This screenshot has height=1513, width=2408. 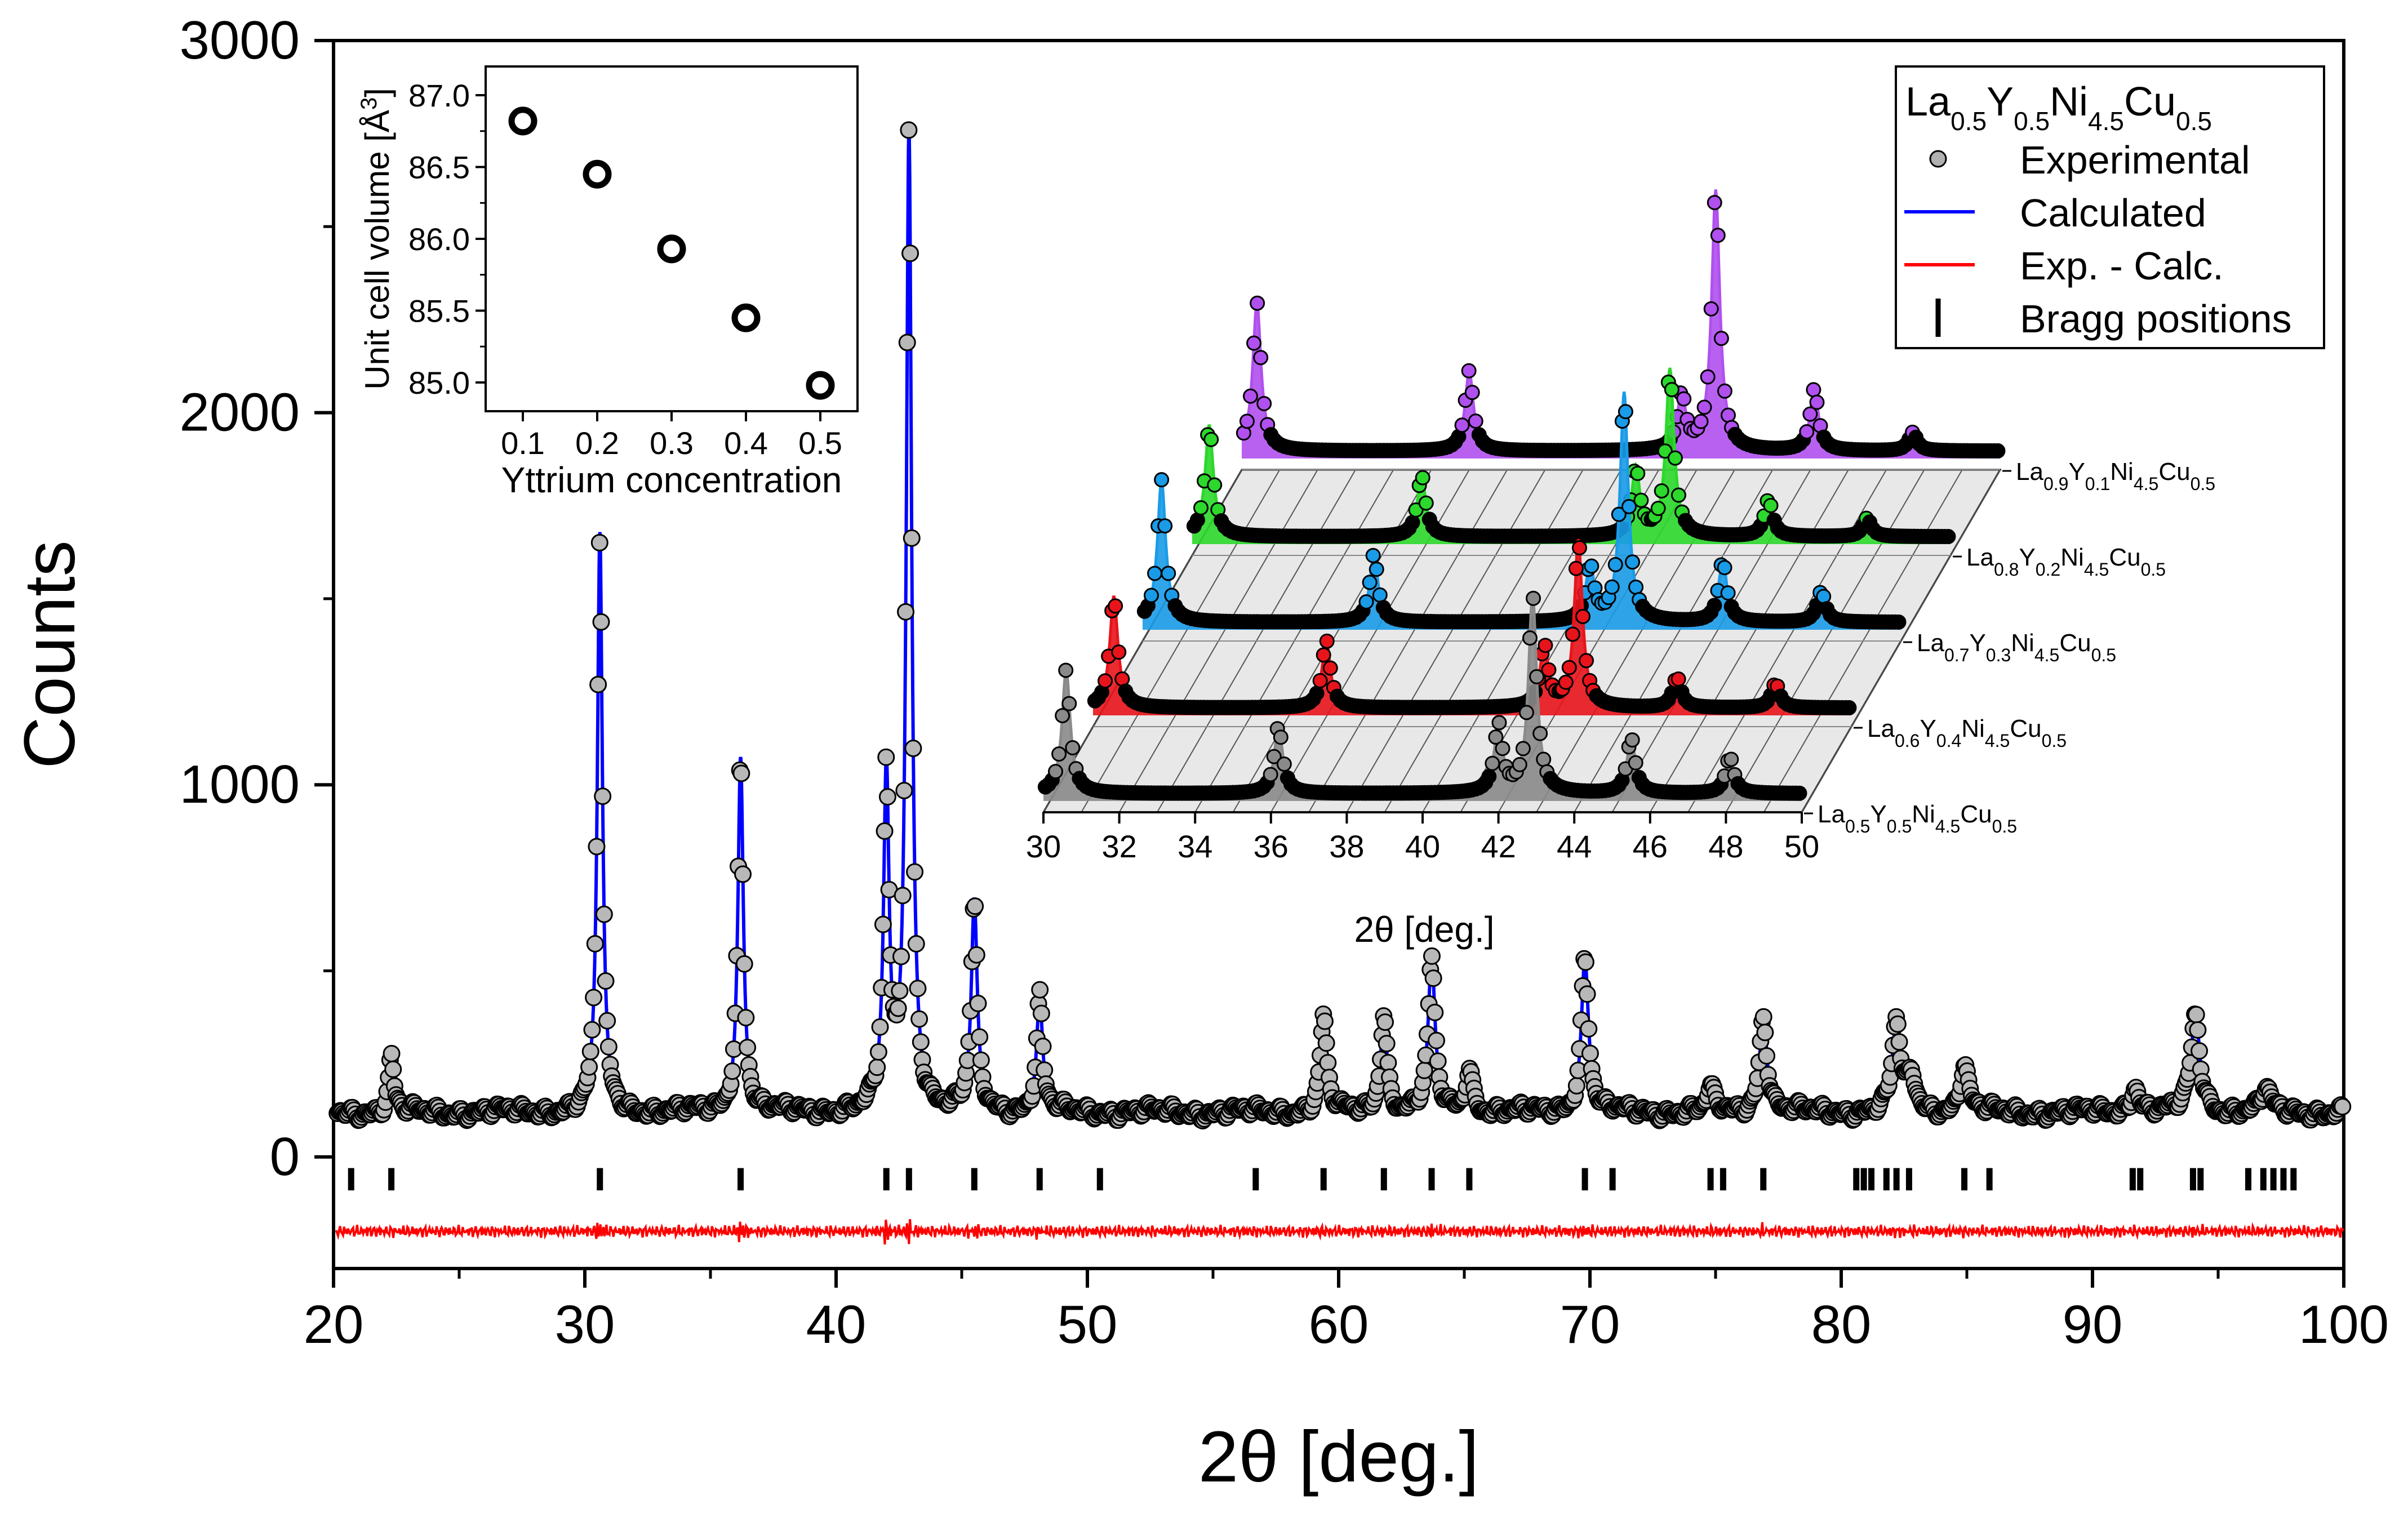 What do you see at coordinates (2093, 1324) in the screenshot?
I see `x-tick-label: 90` at bounding box center [2093, 1324].